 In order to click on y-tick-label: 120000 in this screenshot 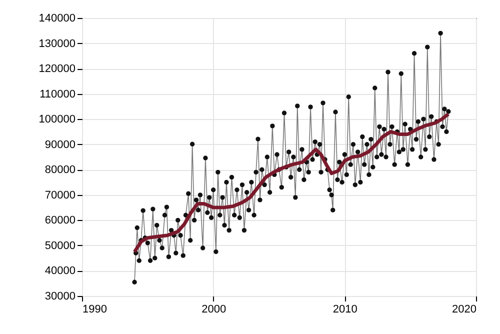, I will do `click(57, 69)`.